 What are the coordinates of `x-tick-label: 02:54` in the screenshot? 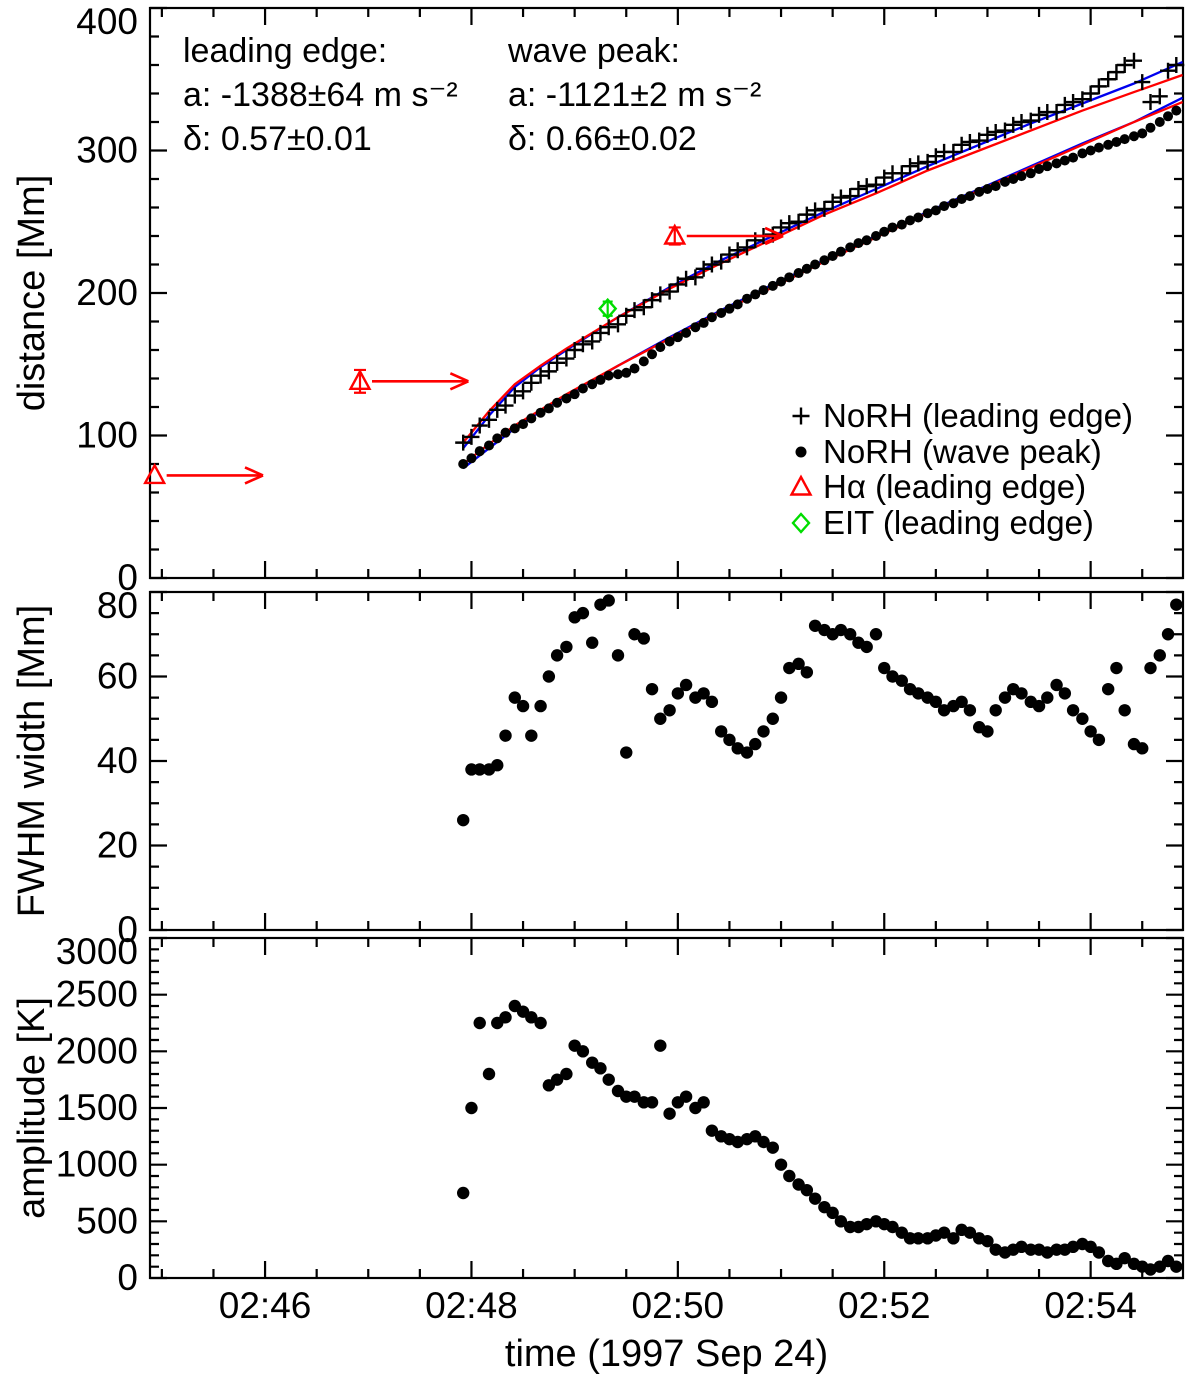 It's located at (1090, 1305).